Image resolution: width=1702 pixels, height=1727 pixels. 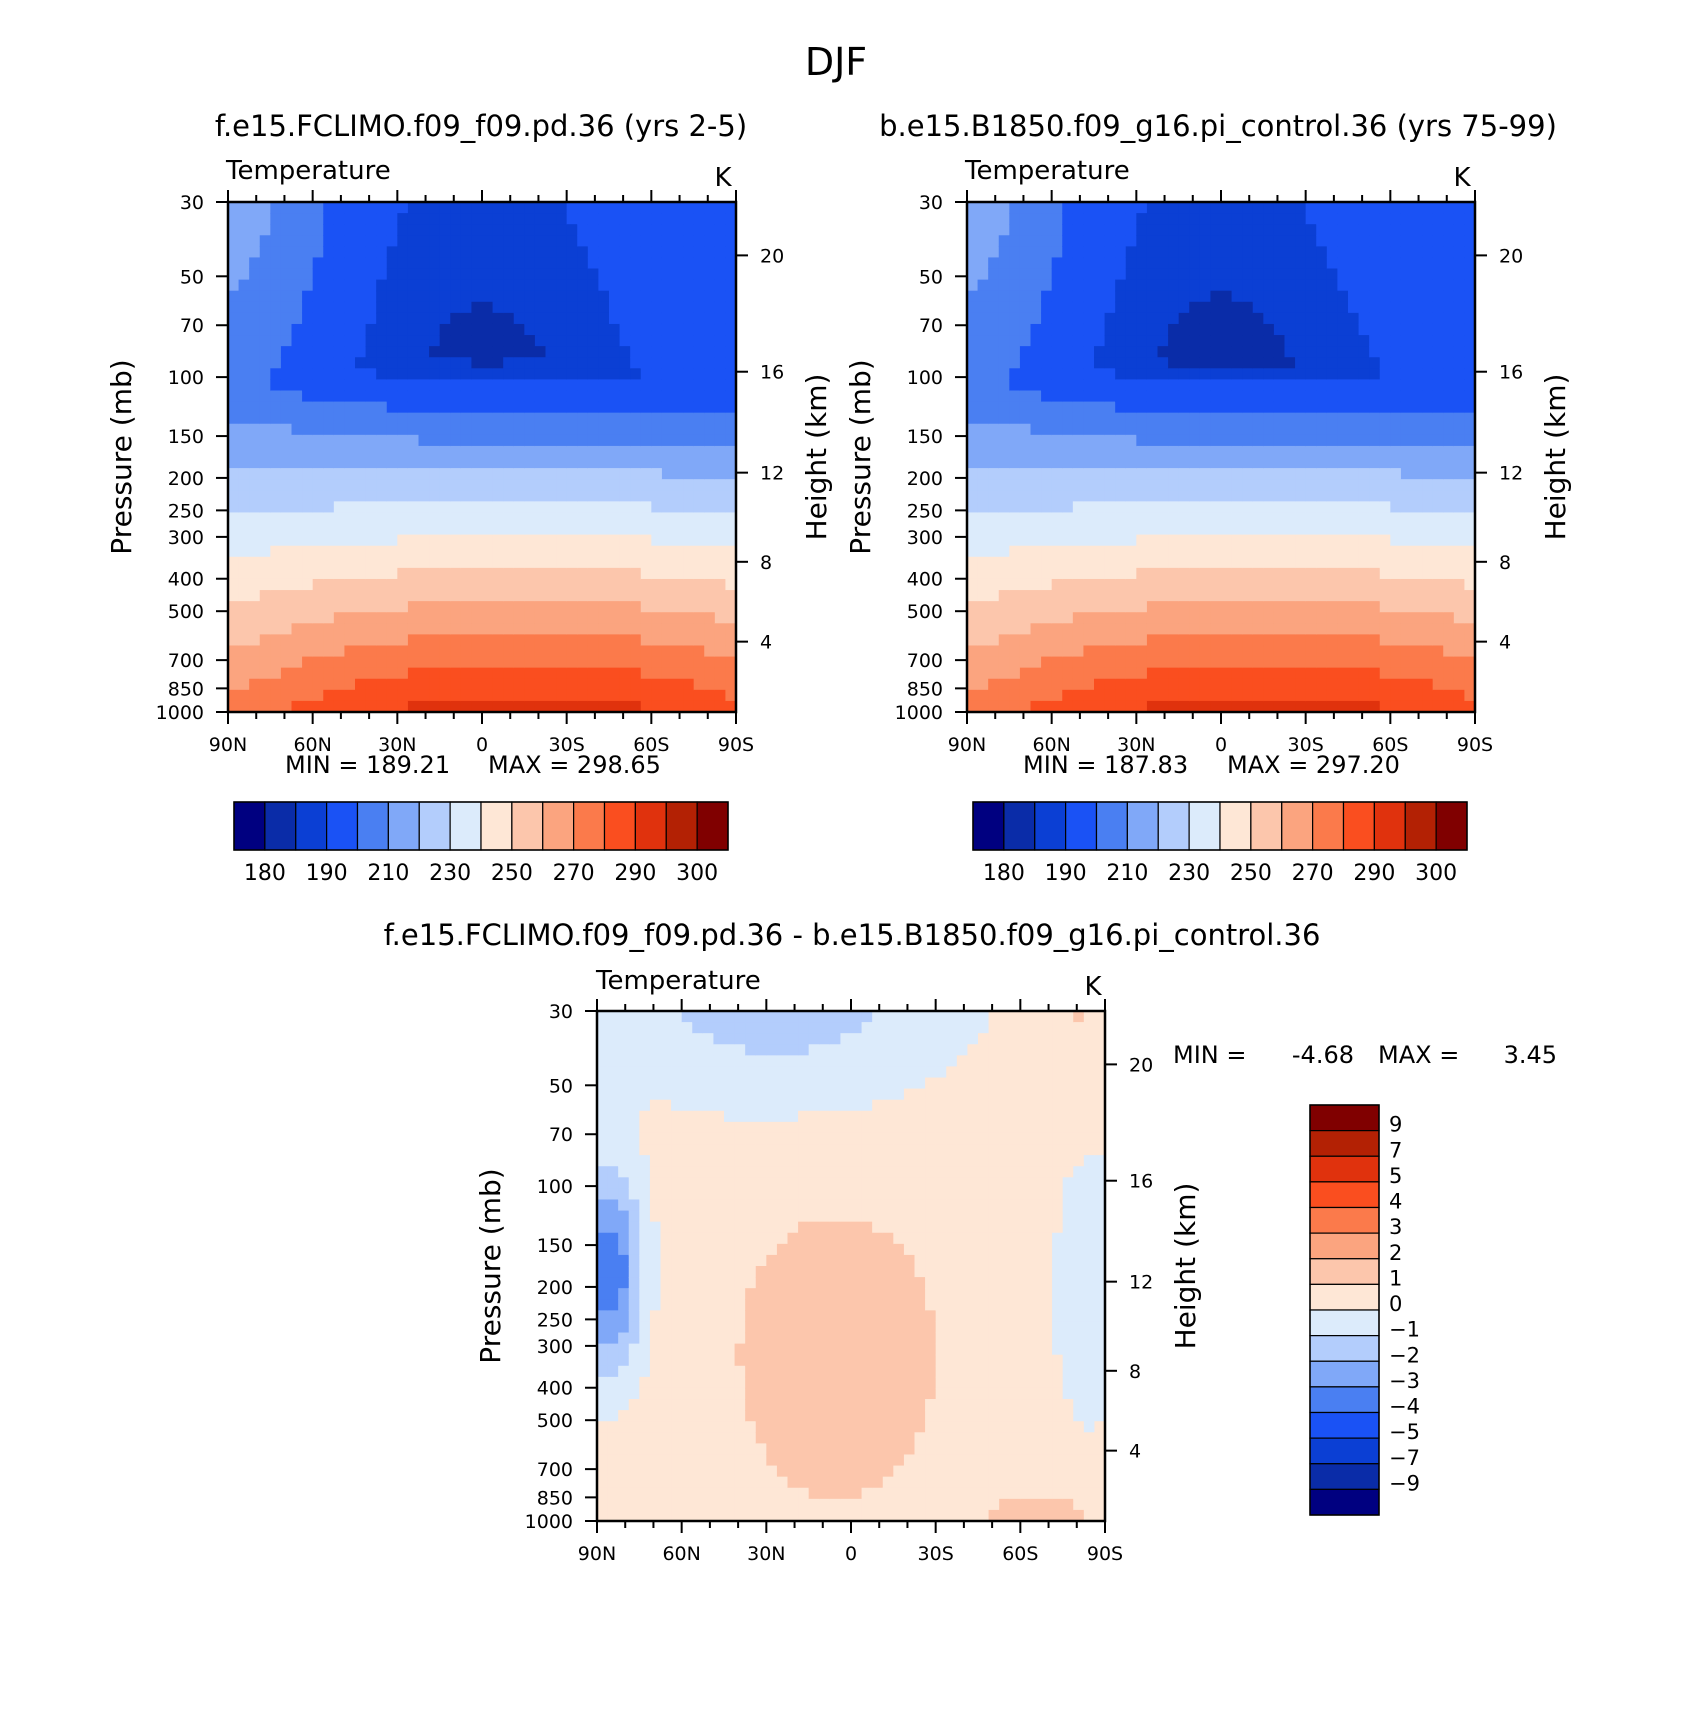 I want to click on panel-2-max-label: MAX = 297.20, so click(x=1313, y=765).